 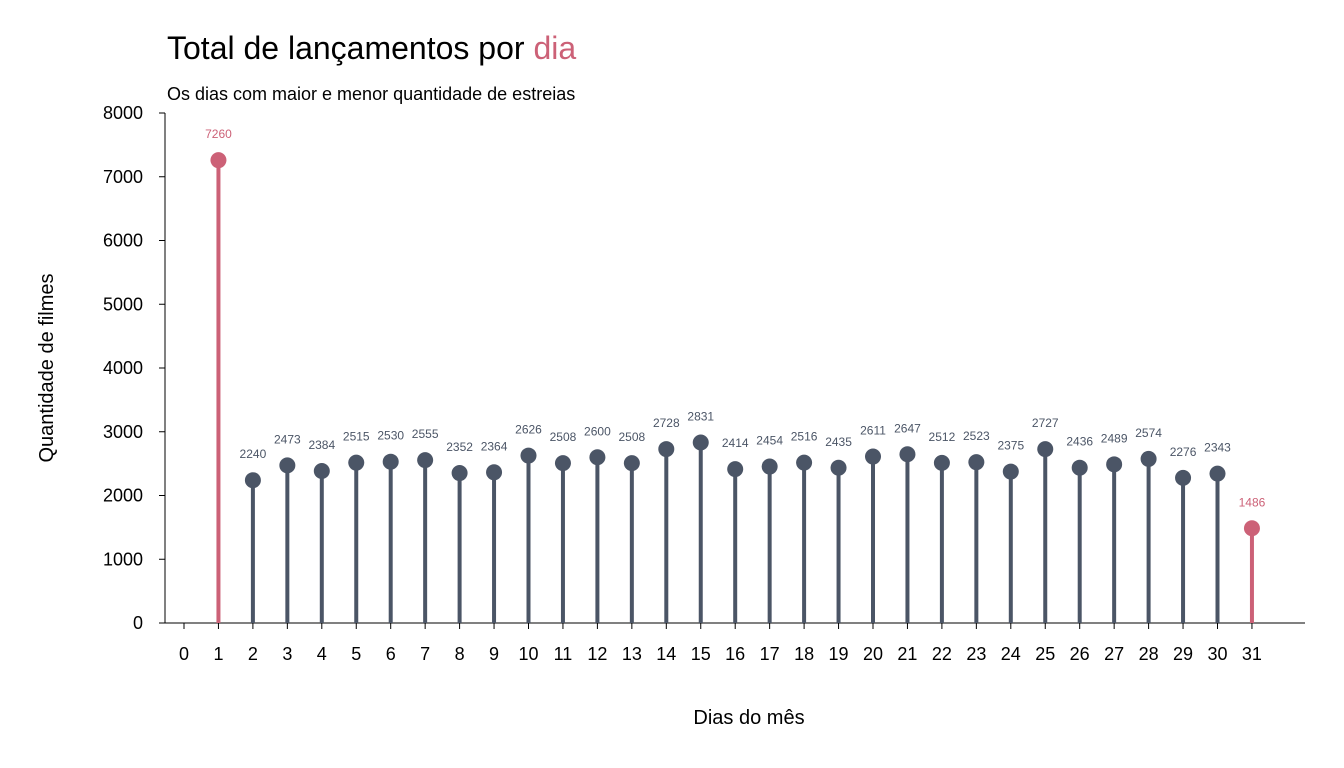 What do you see at coordinates (1114, 654) in the screenshot?
I see `x-tick-label: 27` at bounding box center [1114, 654].